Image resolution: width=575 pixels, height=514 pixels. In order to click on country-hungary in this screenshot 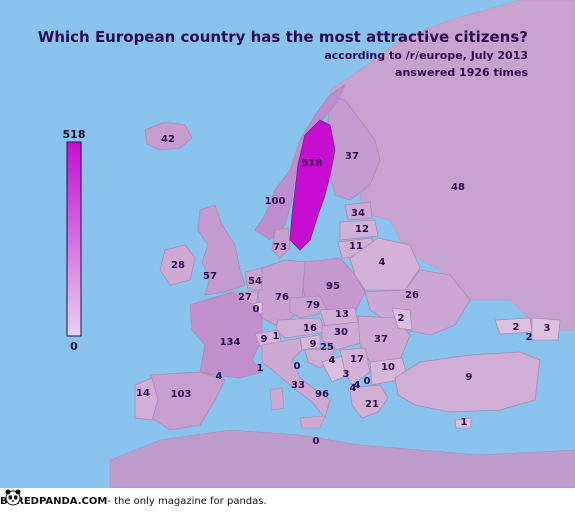, I will do `click(343, 336)`.